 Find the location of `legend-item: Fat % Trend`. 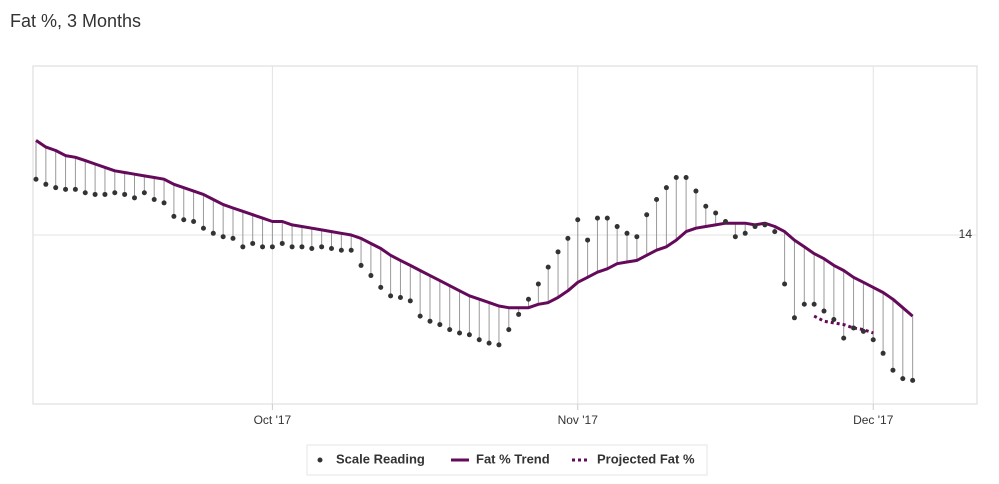

legend-item: Fat % Trend is located at coordinates (500, 458).